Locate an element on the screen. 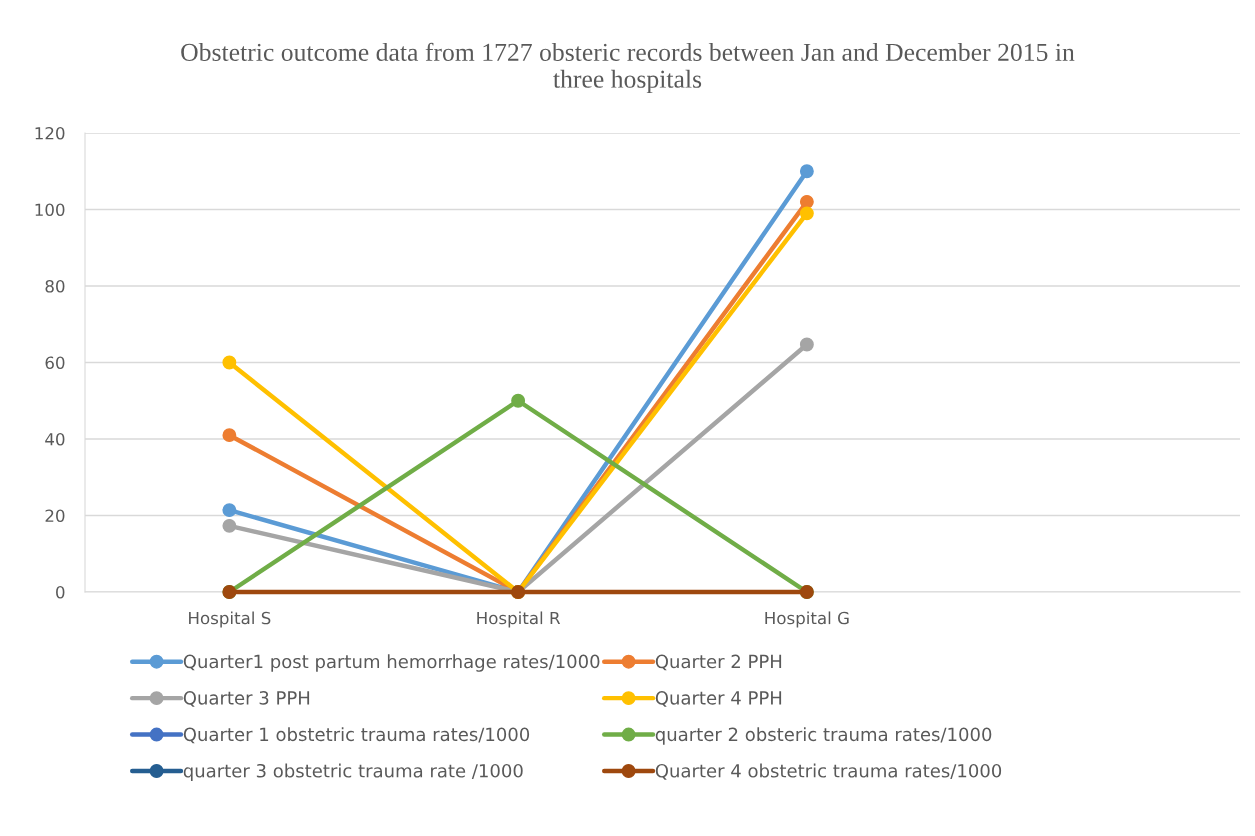 The image size is (1255, 836). y-tick-label: 80 is located at coordinates (55, 286).